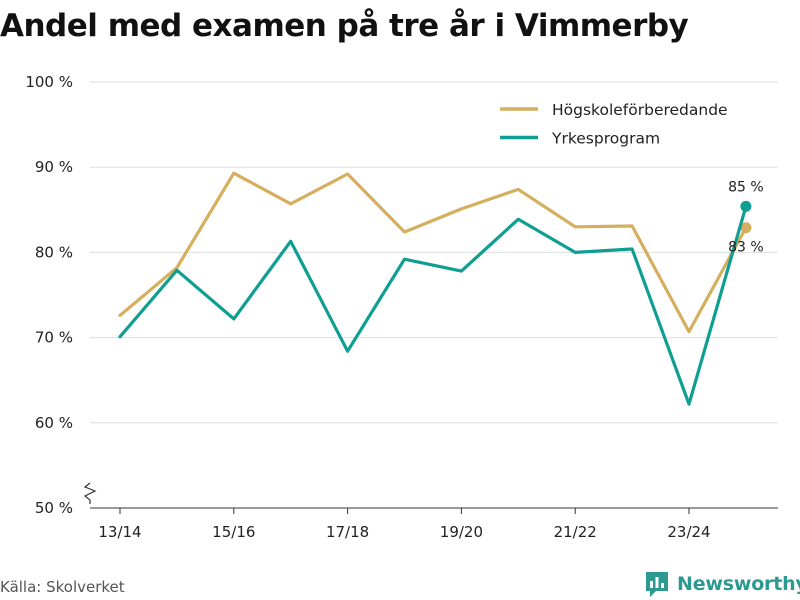 The width and height of the screenshot is (800, 600). What do you see at coordinates (62, 587) in the screenshot?
I see `source-note: Källa: Skolverket` at bounding box center [62, 587].